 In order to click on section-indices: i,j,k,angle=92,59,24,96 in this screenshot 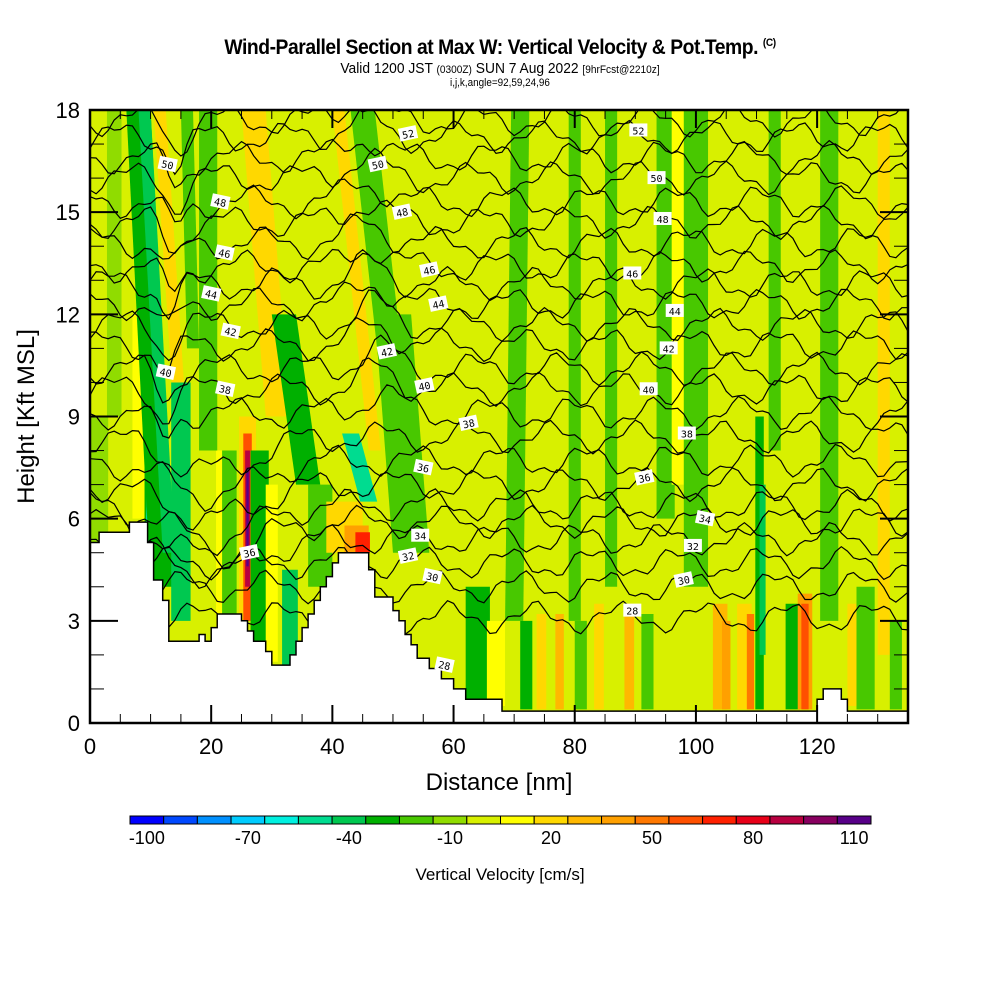, I will do `click(500, 83)`.